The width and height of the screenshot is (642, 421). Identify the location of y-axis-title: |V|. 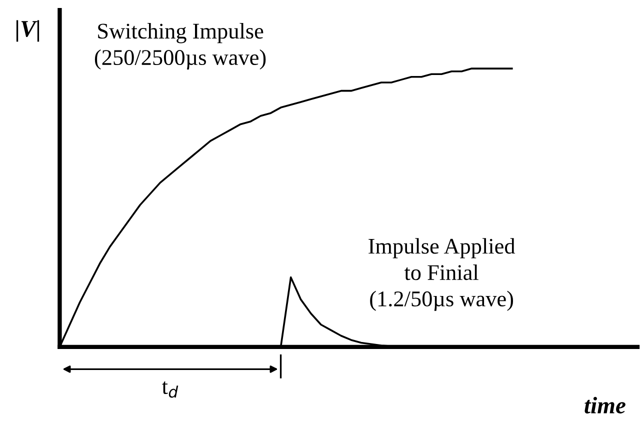
(28, 31).